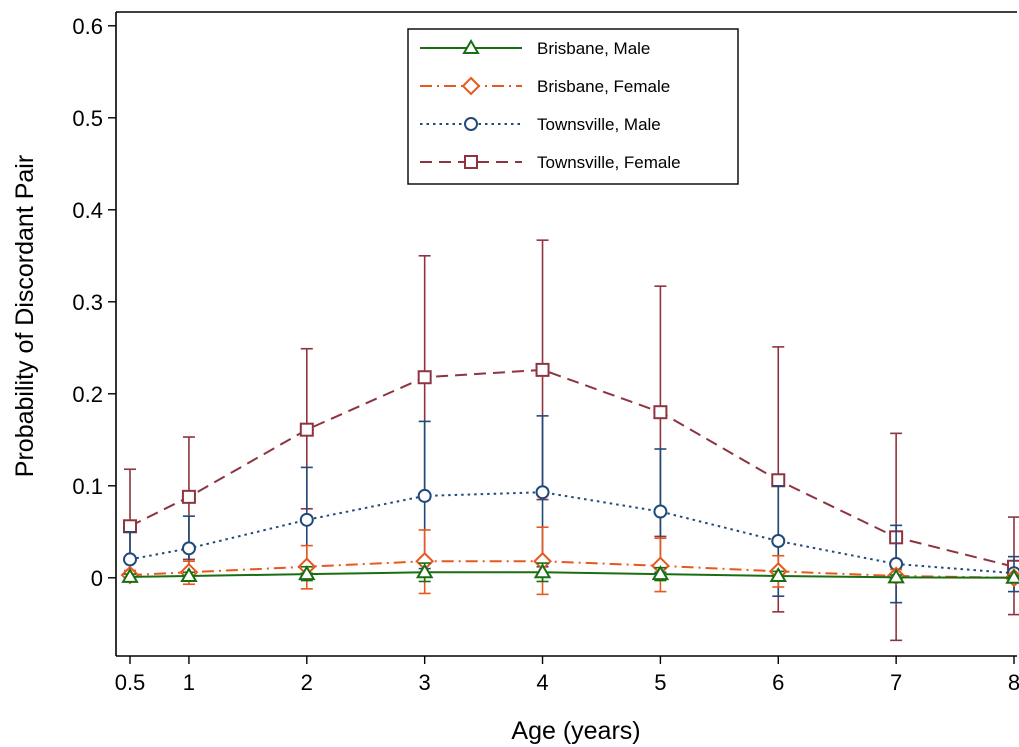  Describe the element at coordinates (425, 682) in the screenshot. I see `x-tick-label: 3` at that location.